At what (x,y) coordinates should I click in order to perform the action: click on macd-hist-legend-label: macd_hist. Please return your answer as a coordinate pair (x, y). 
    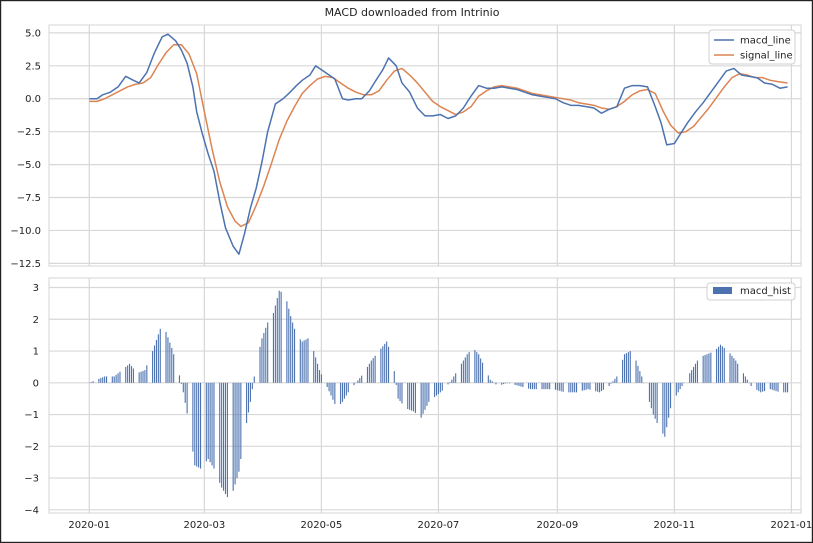
    Looking at the image, I should click on (765, 291).